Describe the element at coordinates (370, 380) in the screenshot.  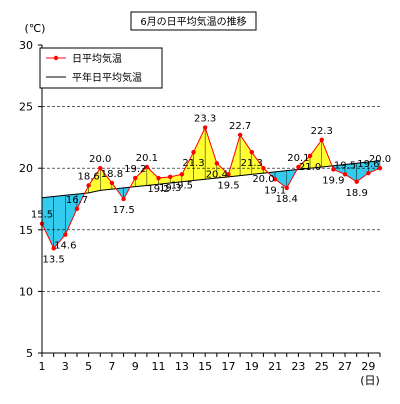
I see `x-axis-unit-label: (日)` at that location.